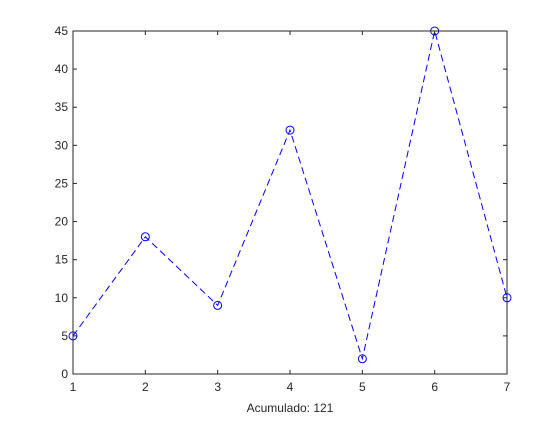 Image resolution: width=560 pixels, height=425 pixels. Describe the element at coordinates (62, 298) in the screenshot. I see `y-tick-label: 10` at that location.